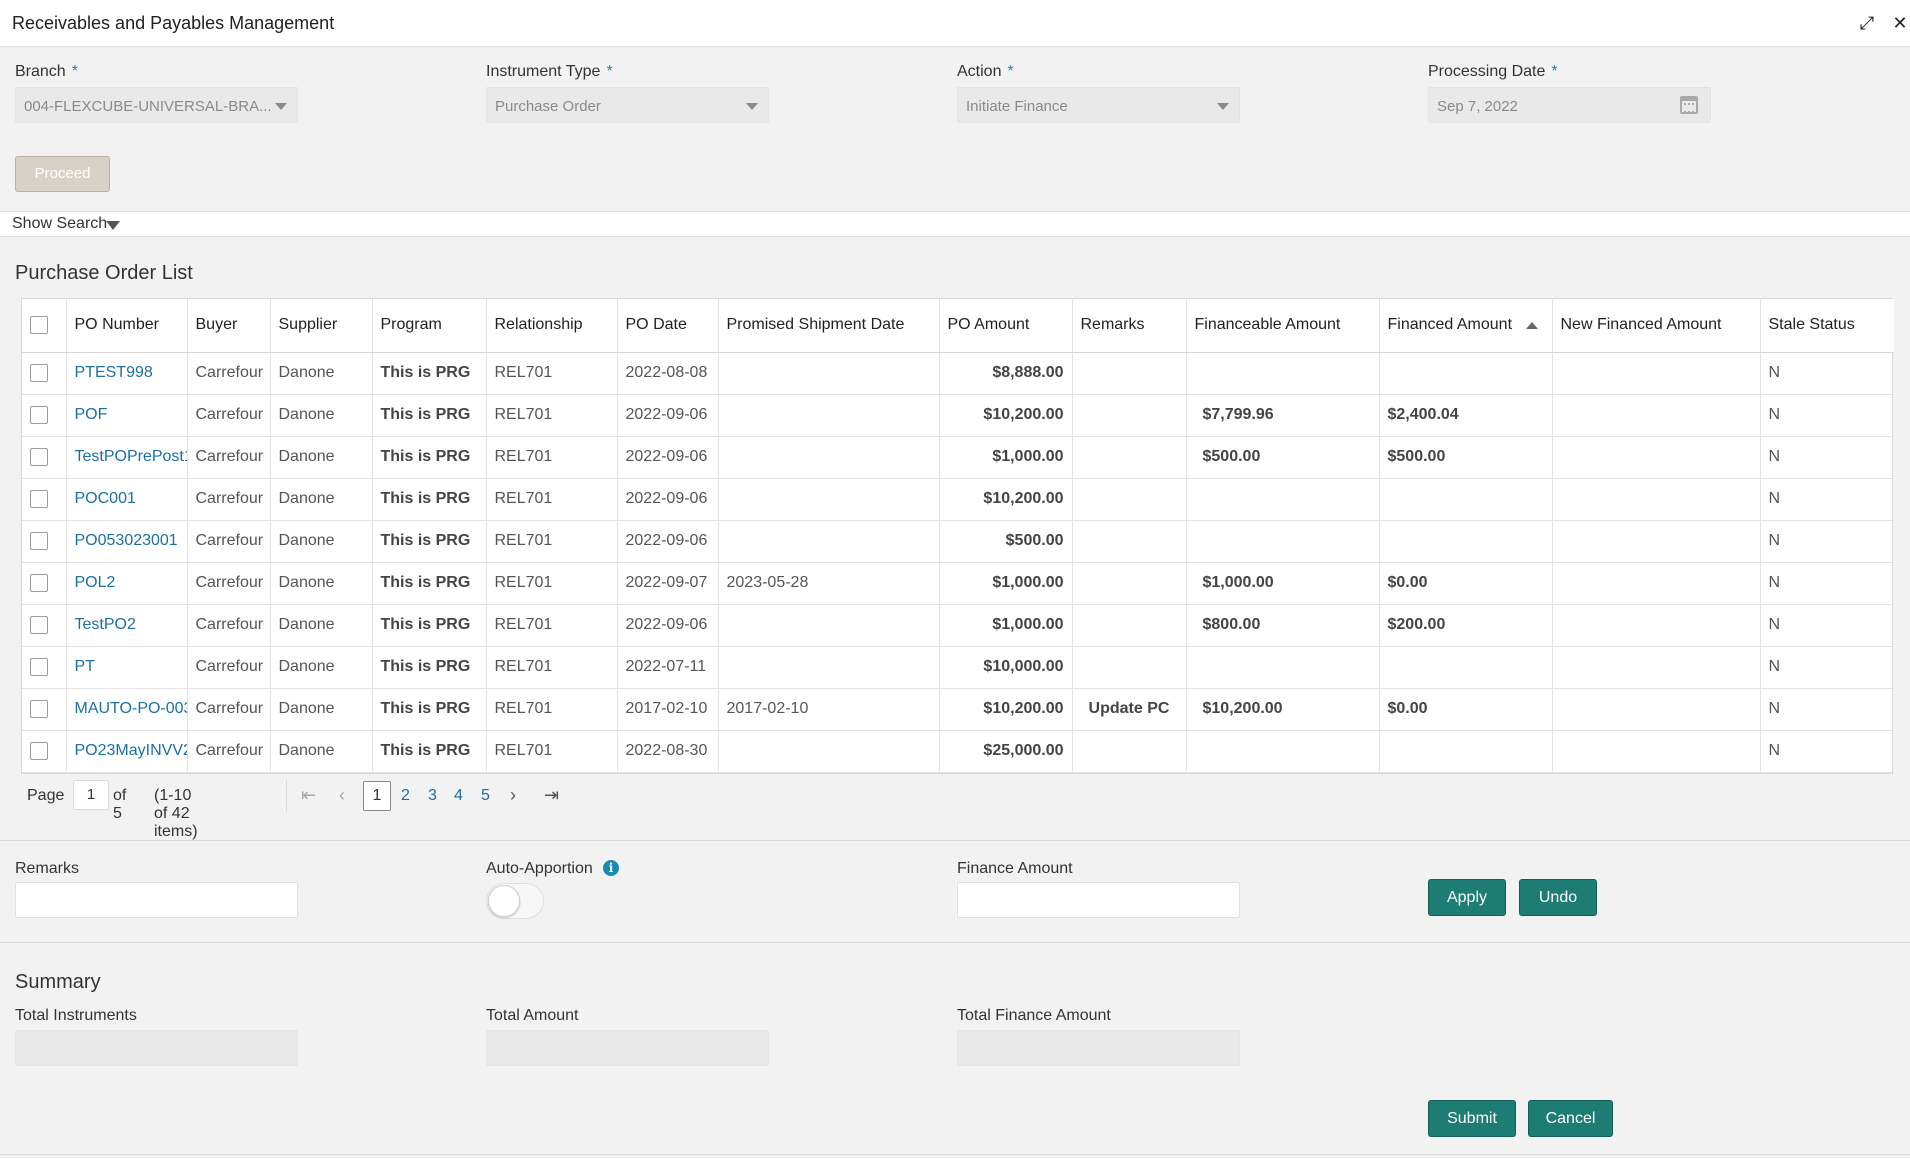 Image resolution: width=1910 pixels, height=1158 pixels. What do you see at coordinates (432, 795) in the screenshot?
I see `page-button-3: 3` at bounding box center [432, 795].